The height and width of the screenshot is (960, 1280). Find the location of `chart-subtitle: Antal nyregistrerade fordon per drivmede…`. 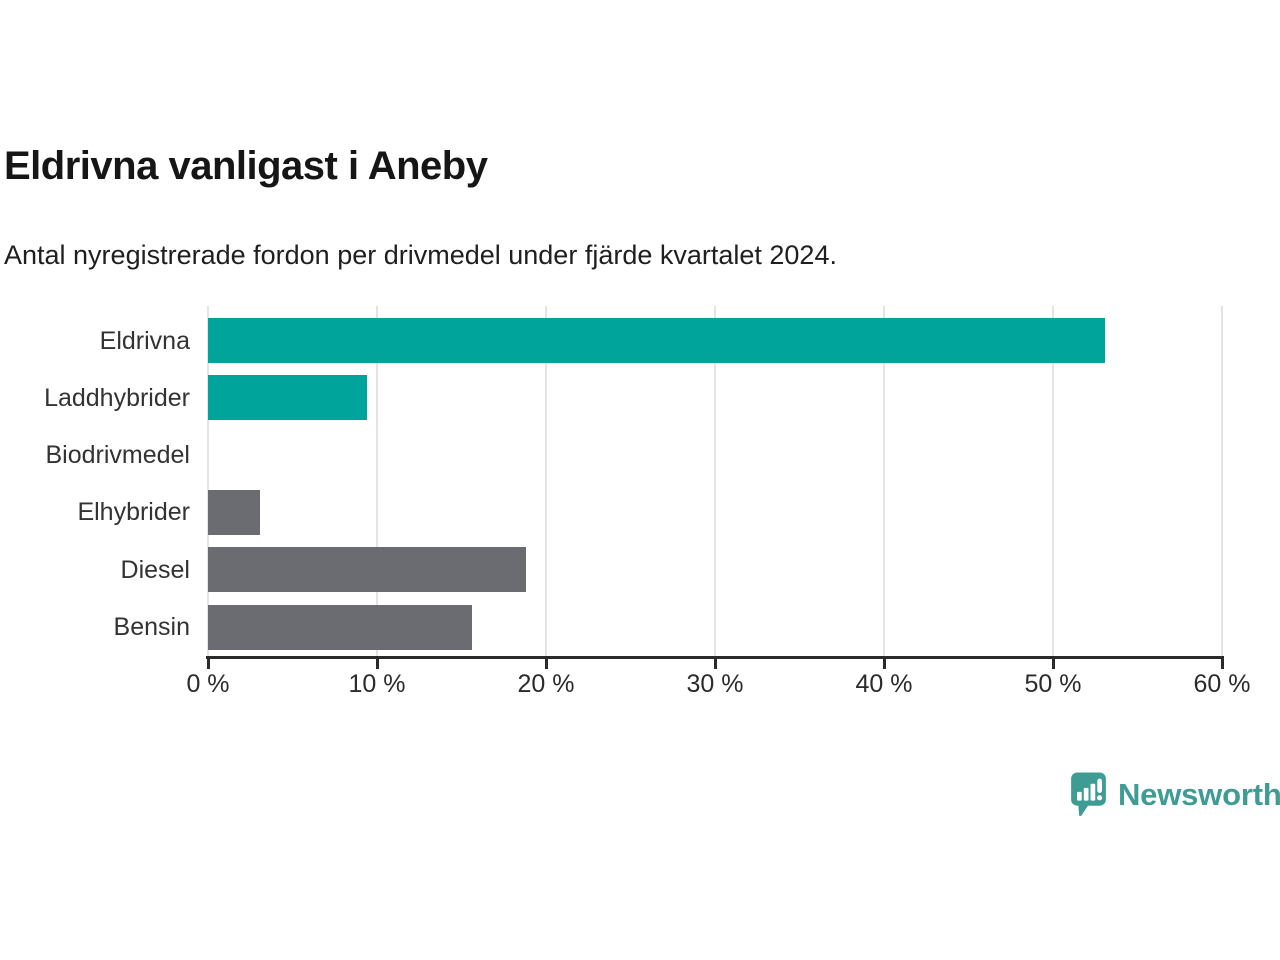

chart-subtitle: Antal nyregistrerade fordon per drivmede… is located at coordinates (420, 255).